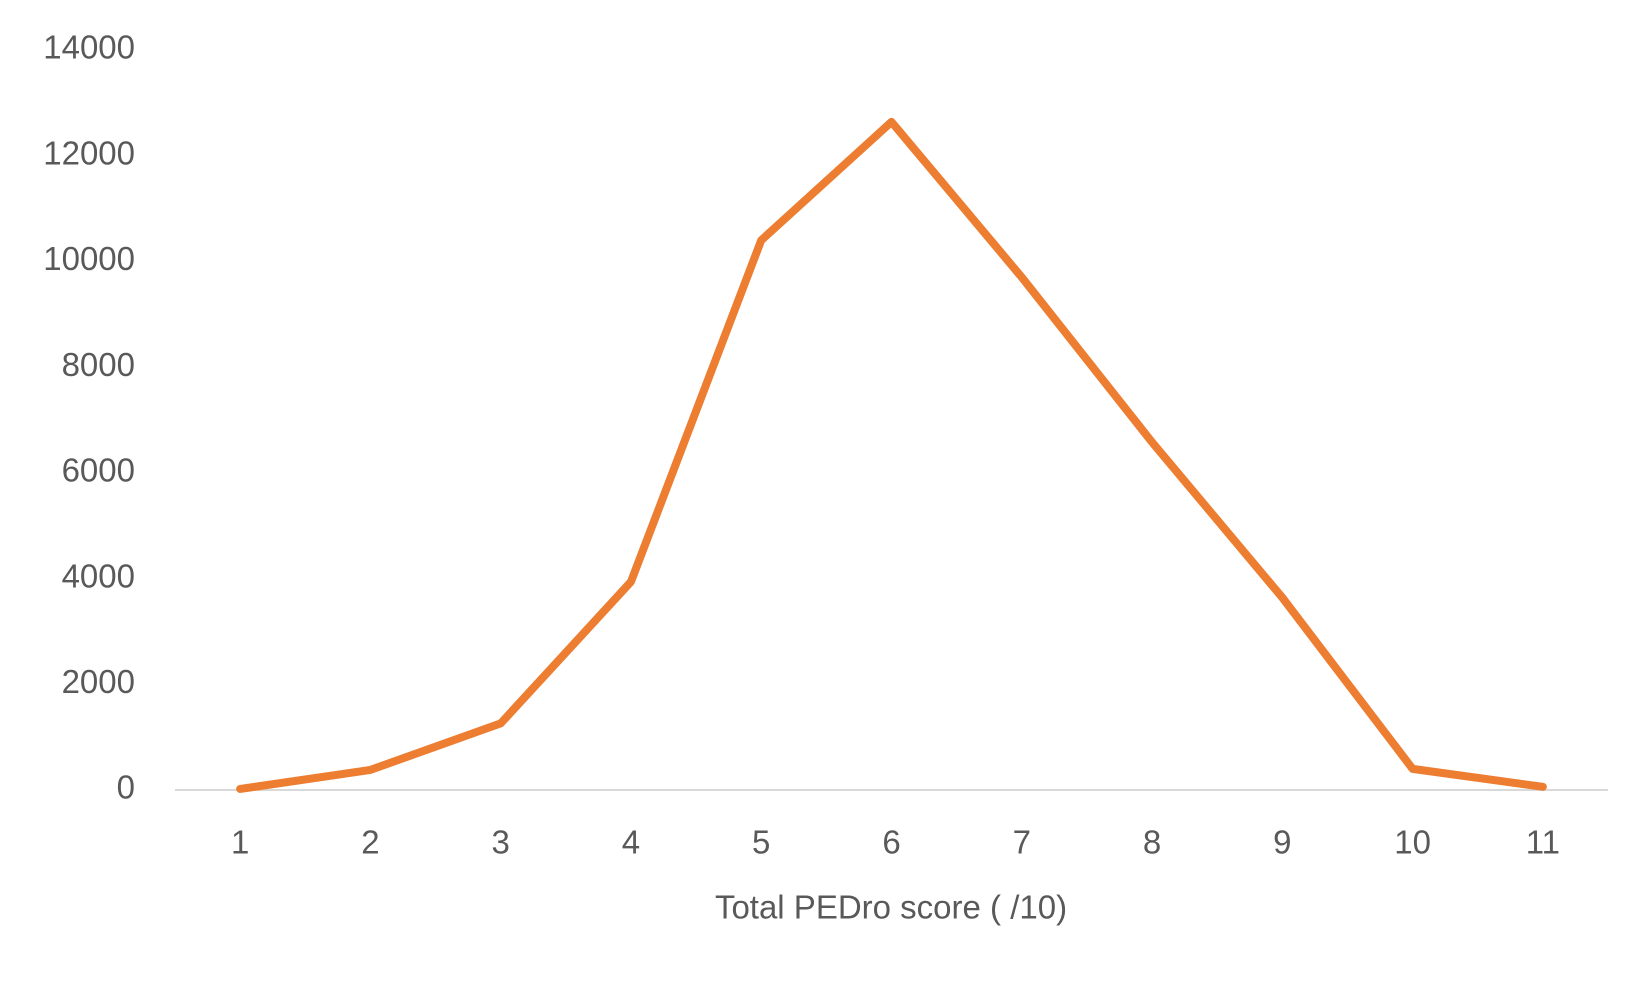  What do you see at coordinates (891, 842) in the screenshot?
I see `x-tick-label: 6` at bounding box center [891, 842].